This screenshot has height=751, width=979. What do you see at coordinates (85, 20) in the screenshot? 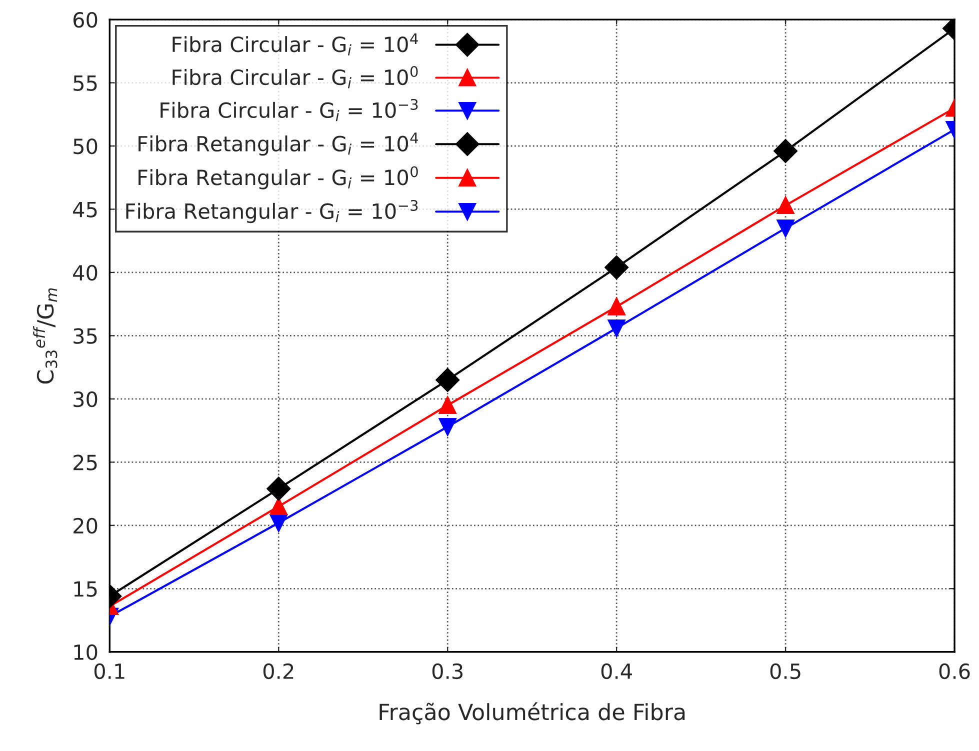
I see `y-tick-label: 60` at bounding box center [85, 20].